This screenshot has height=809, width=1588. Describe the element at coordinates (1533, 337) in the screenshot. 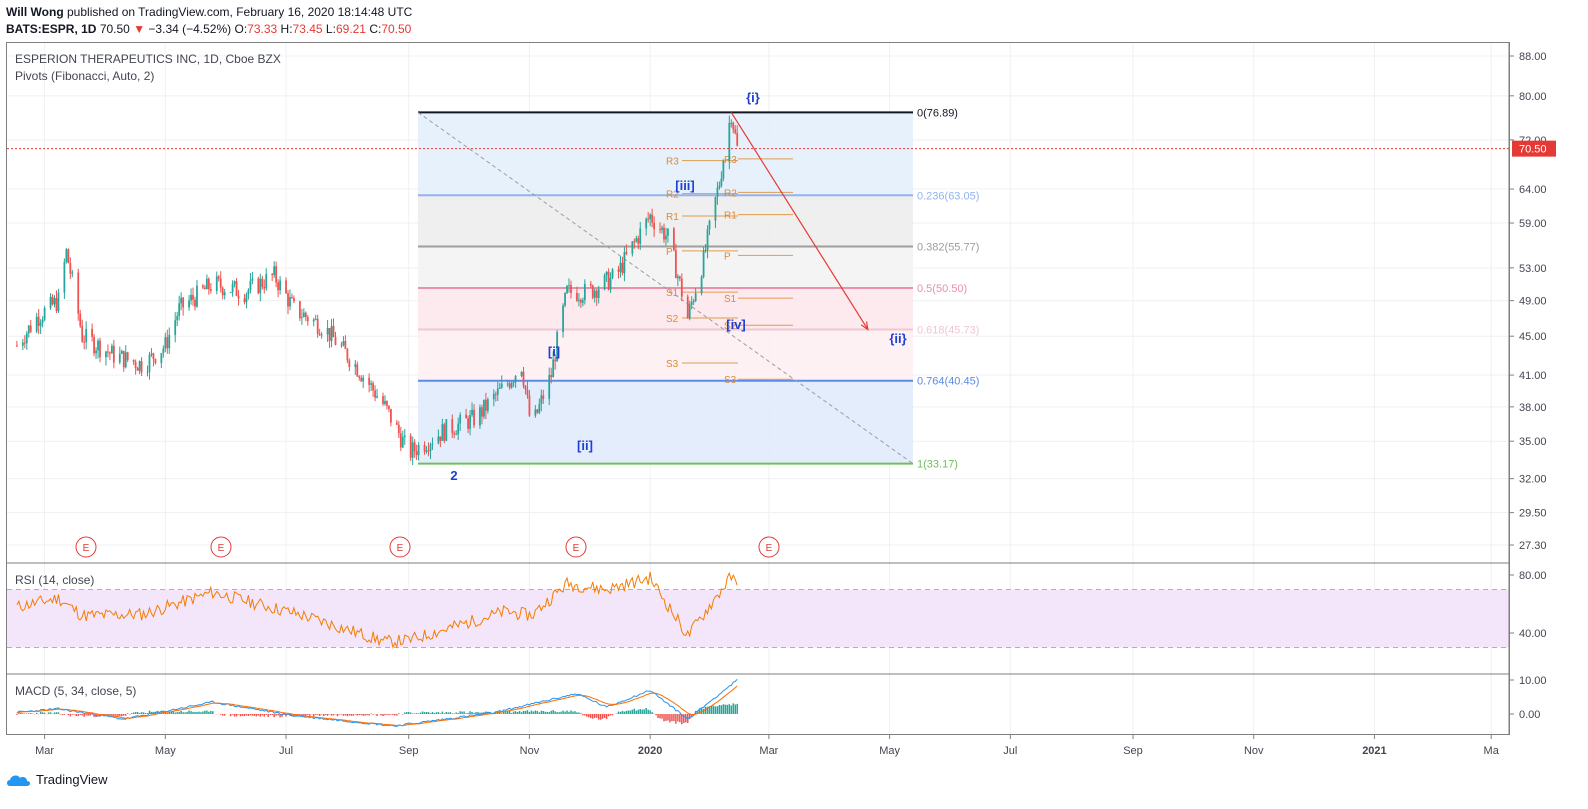

I see `price-tick-label: 45.00` at that location.